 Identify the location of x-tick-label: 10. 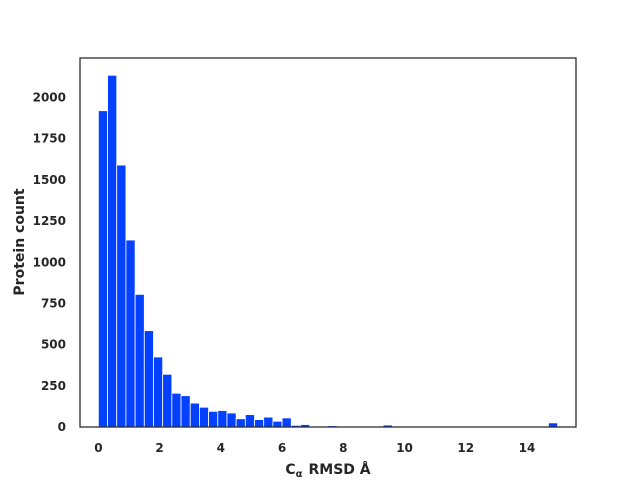
(404, 448).